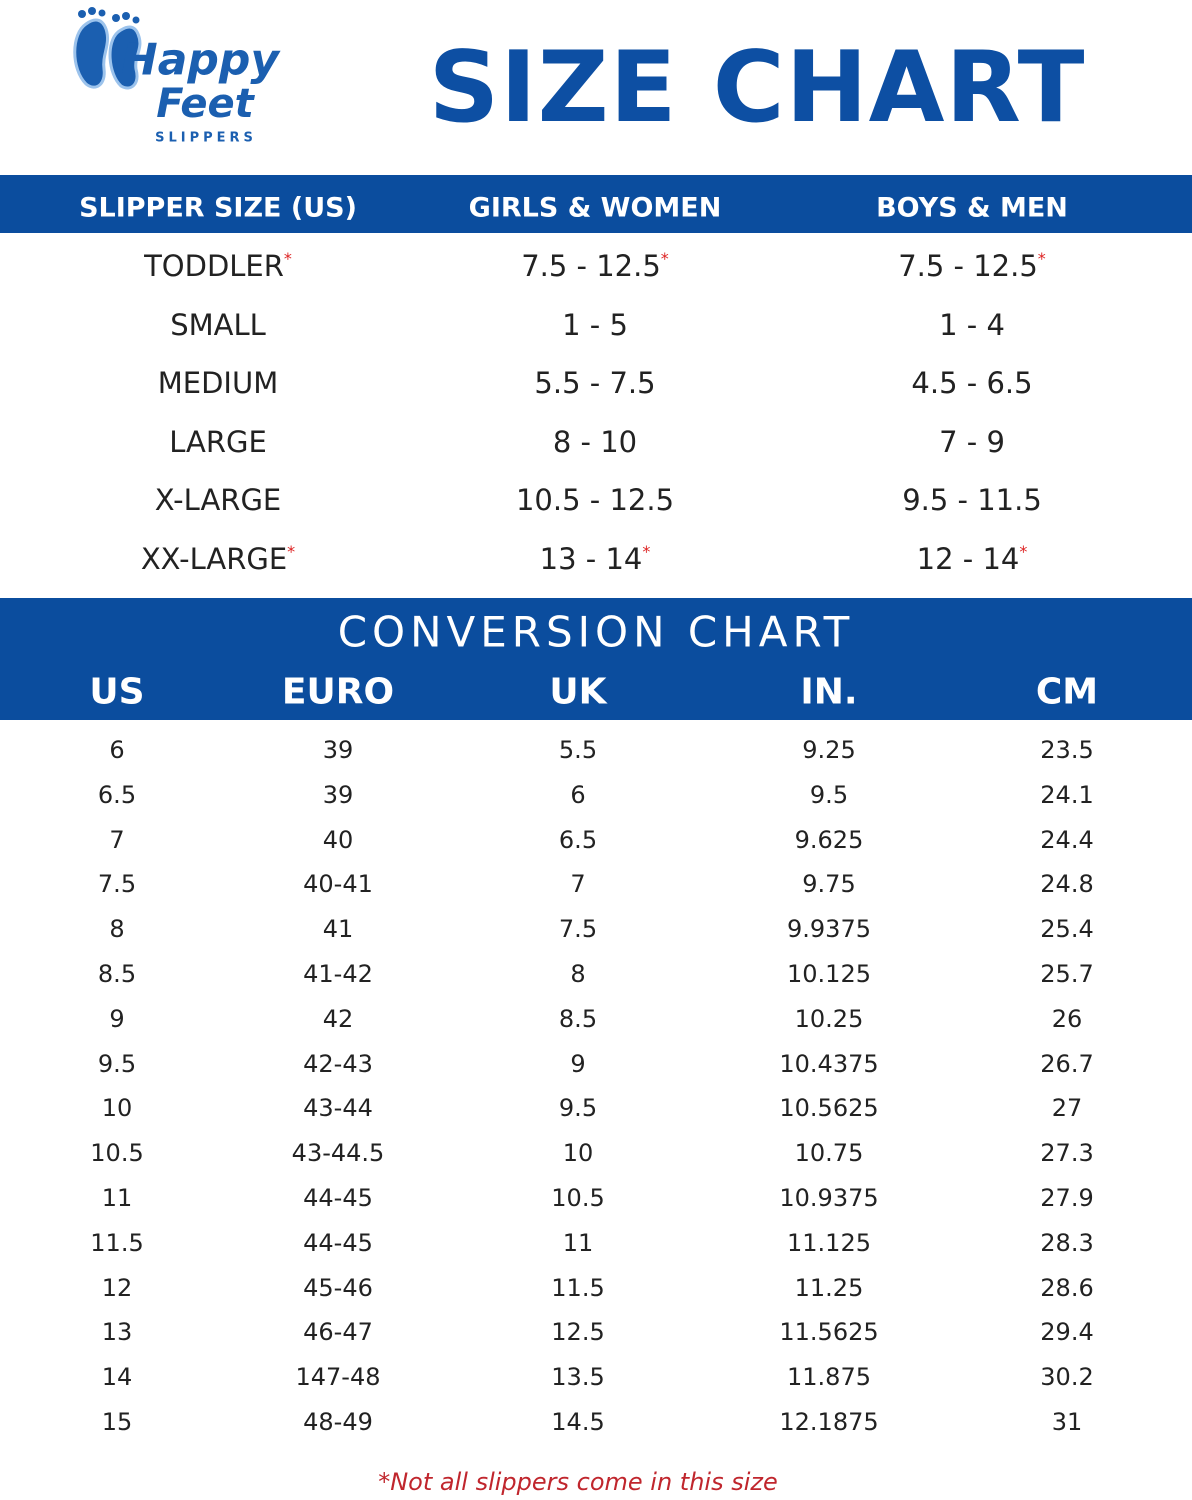  I want to click on table-cell: 28.6, so click(1067, 1287).